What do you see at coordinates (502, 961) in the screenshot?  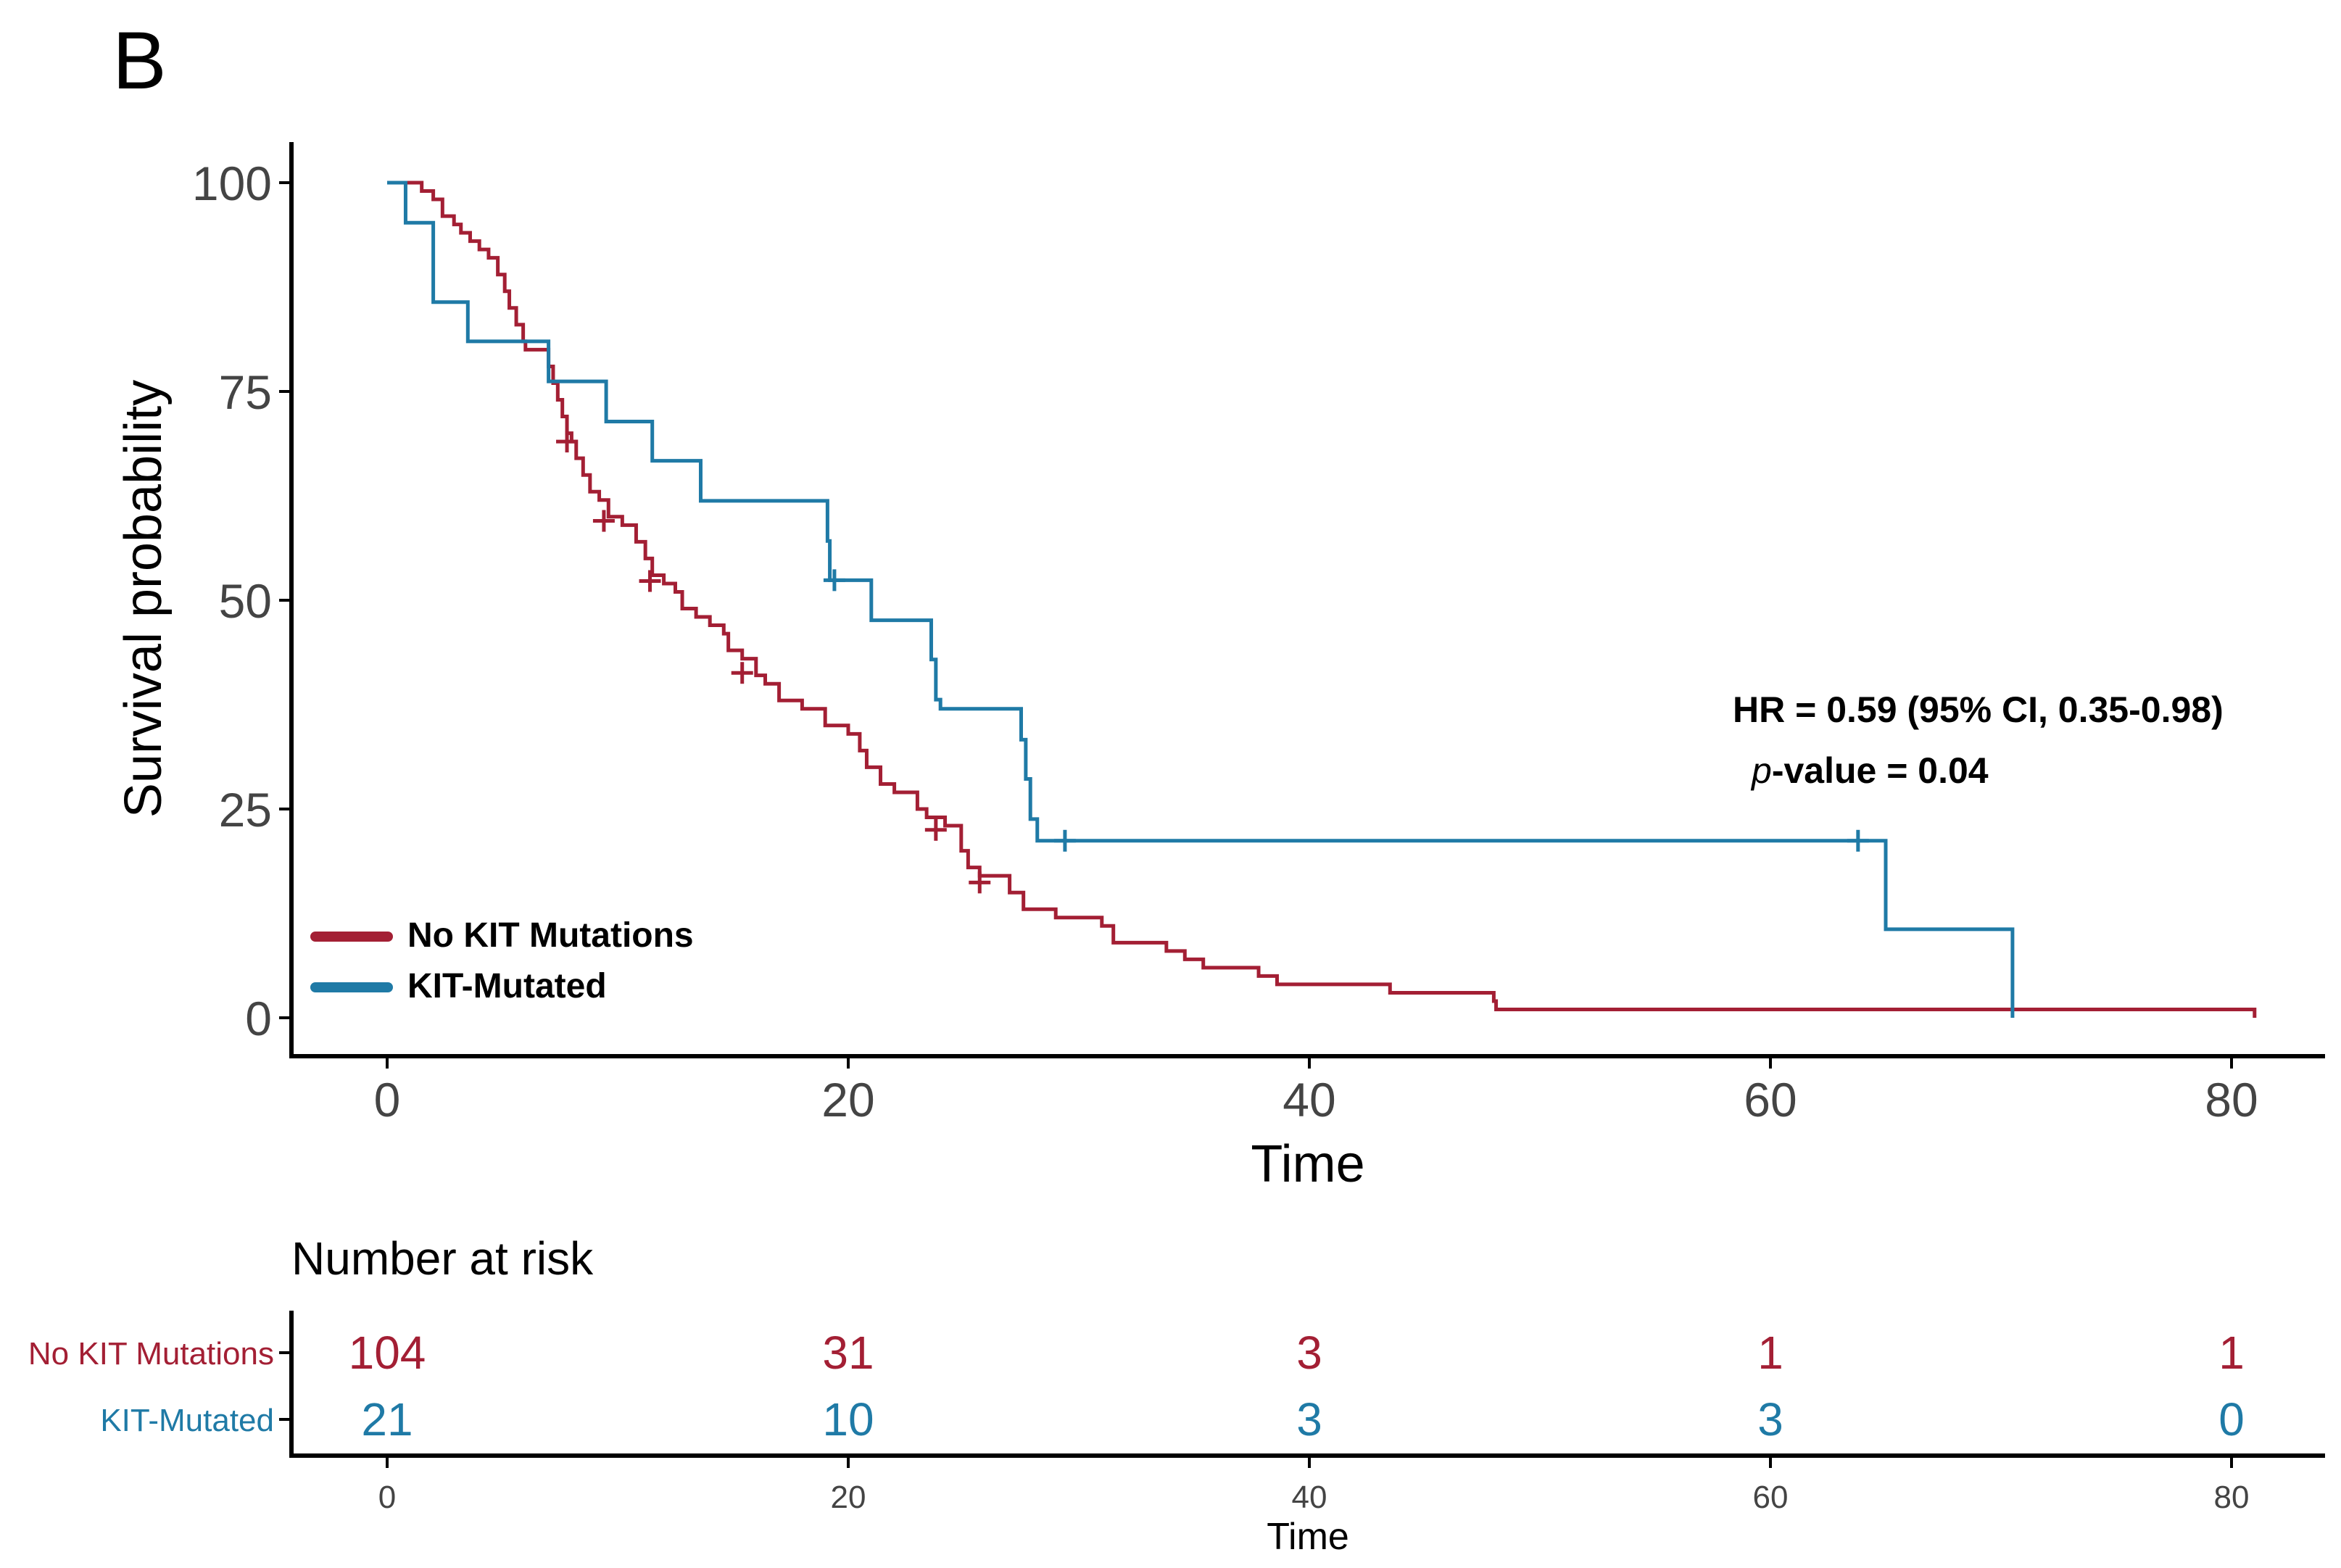 I see `legend: No KIT Mutations KIT-Mutated` at bounding box center [502, 961].